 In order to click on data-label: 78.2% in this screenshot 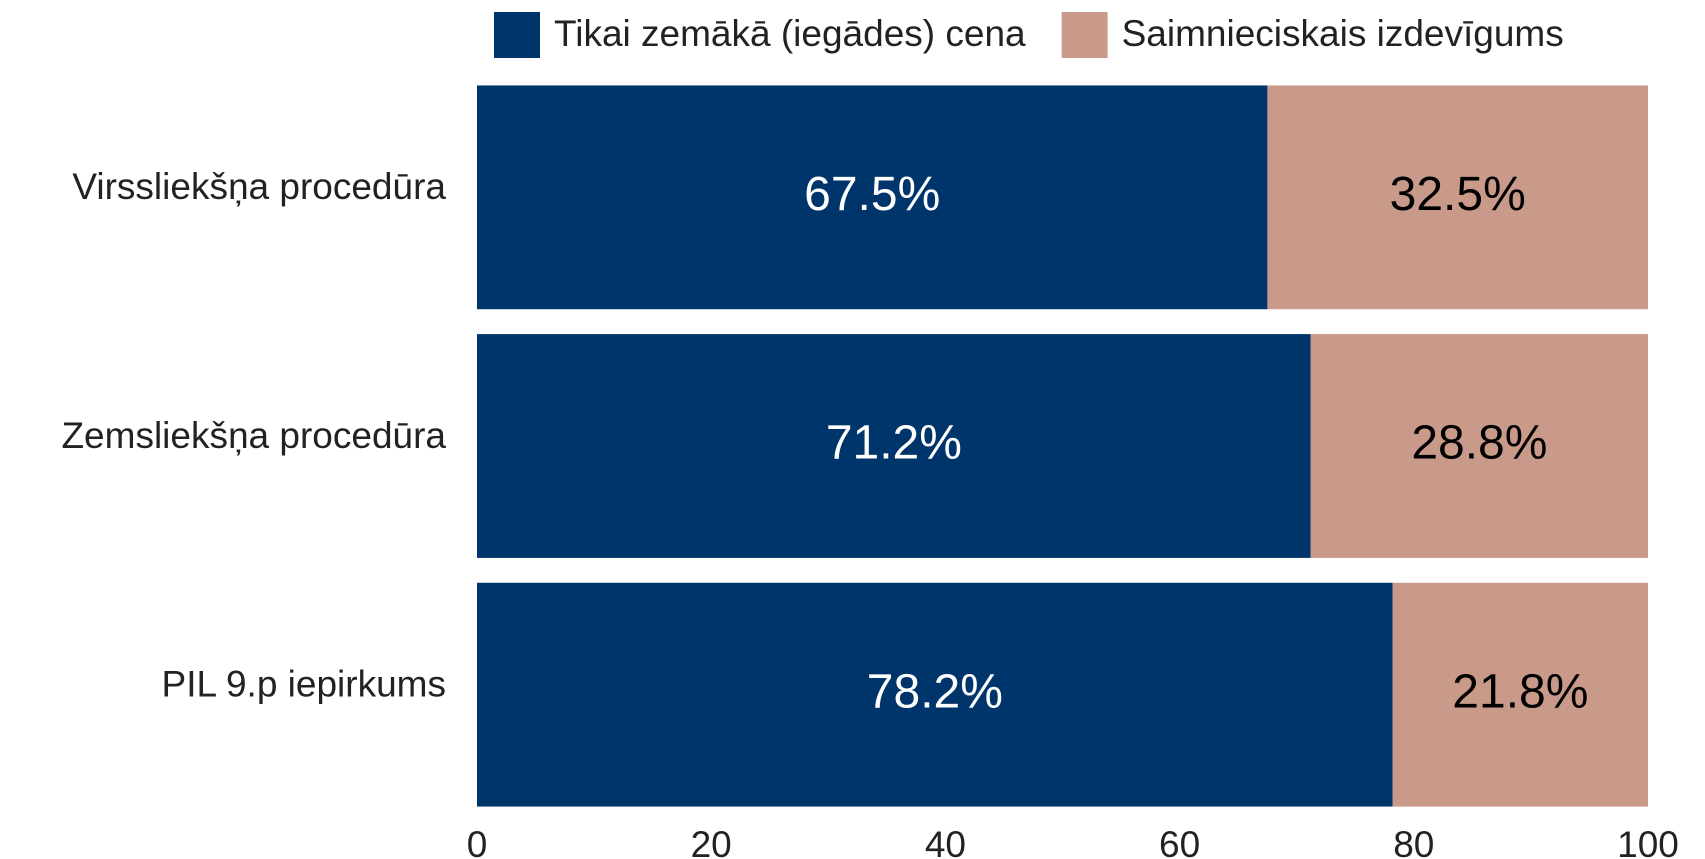, I will do `click(935, 691)`.